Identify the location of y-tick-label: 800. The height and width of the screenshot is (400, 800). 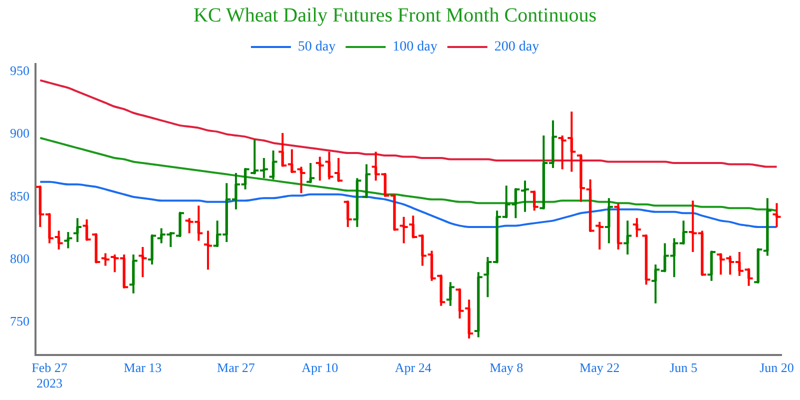
(20, 258).